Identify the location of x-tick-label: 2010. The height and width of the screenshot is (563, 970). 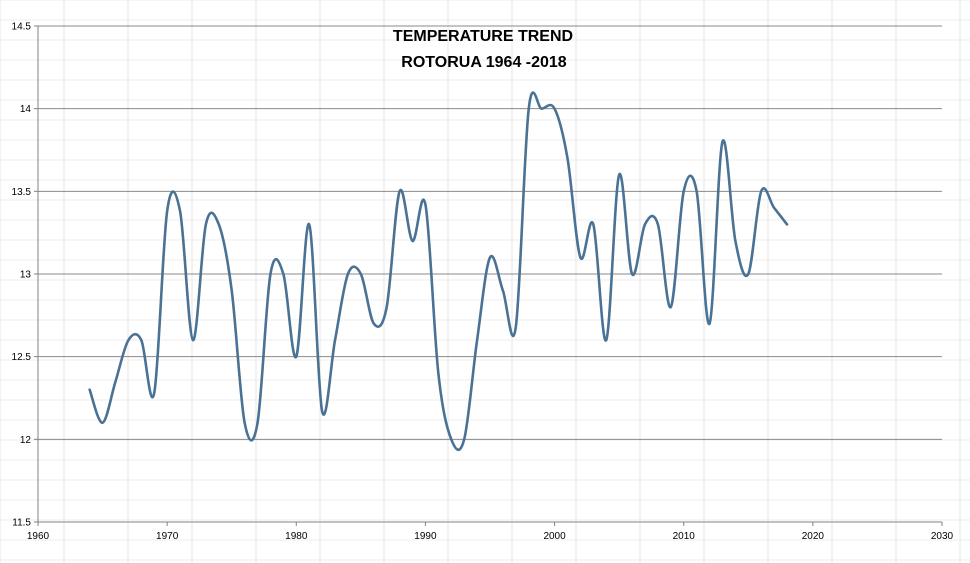
(684, 536).